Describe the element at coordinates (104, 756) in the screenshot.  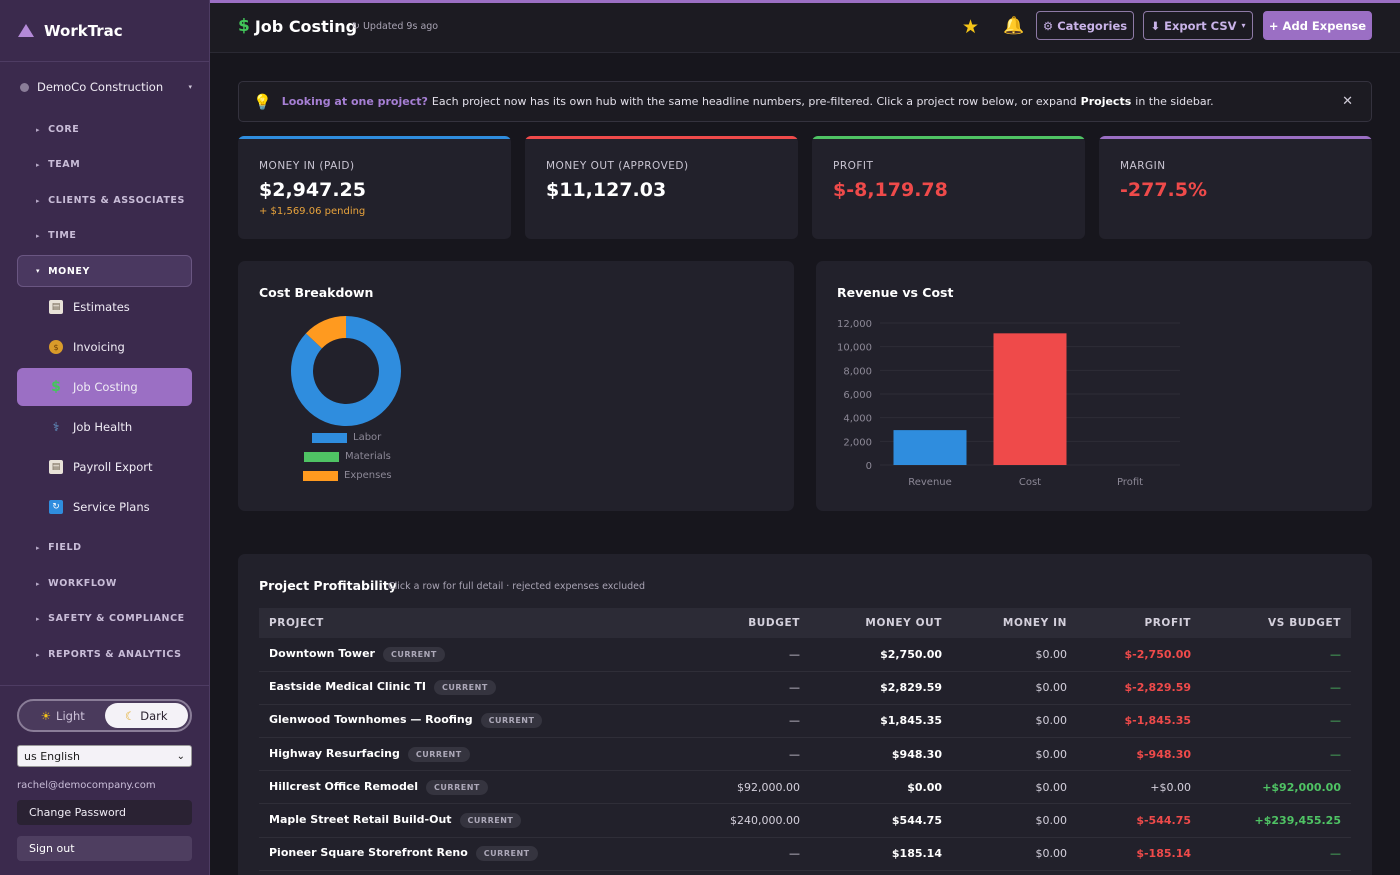
I see `language-select: us English ⌄` at that location.